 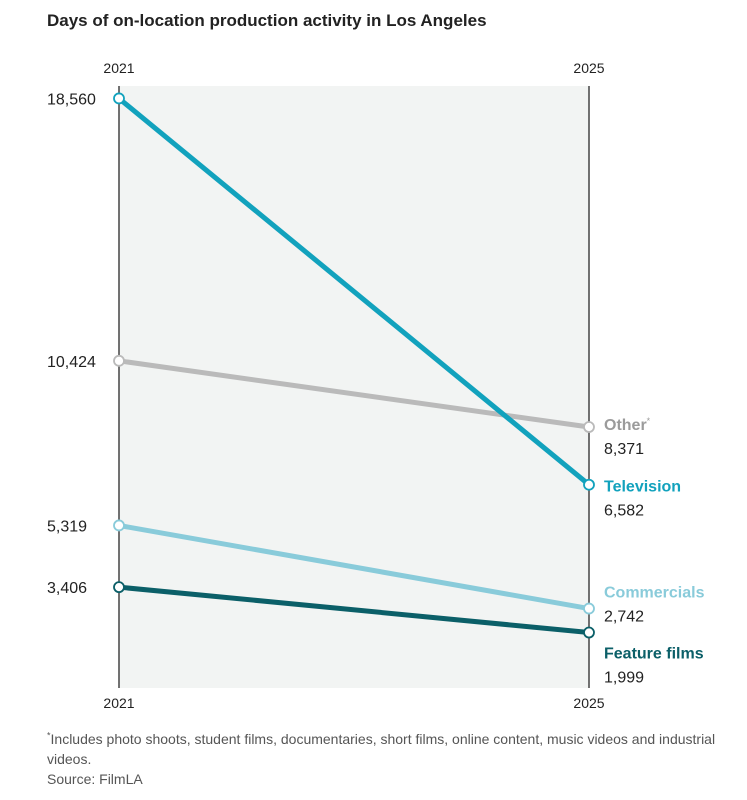 I want to click on series-name-other: Other*, so click(x=627, y=425).